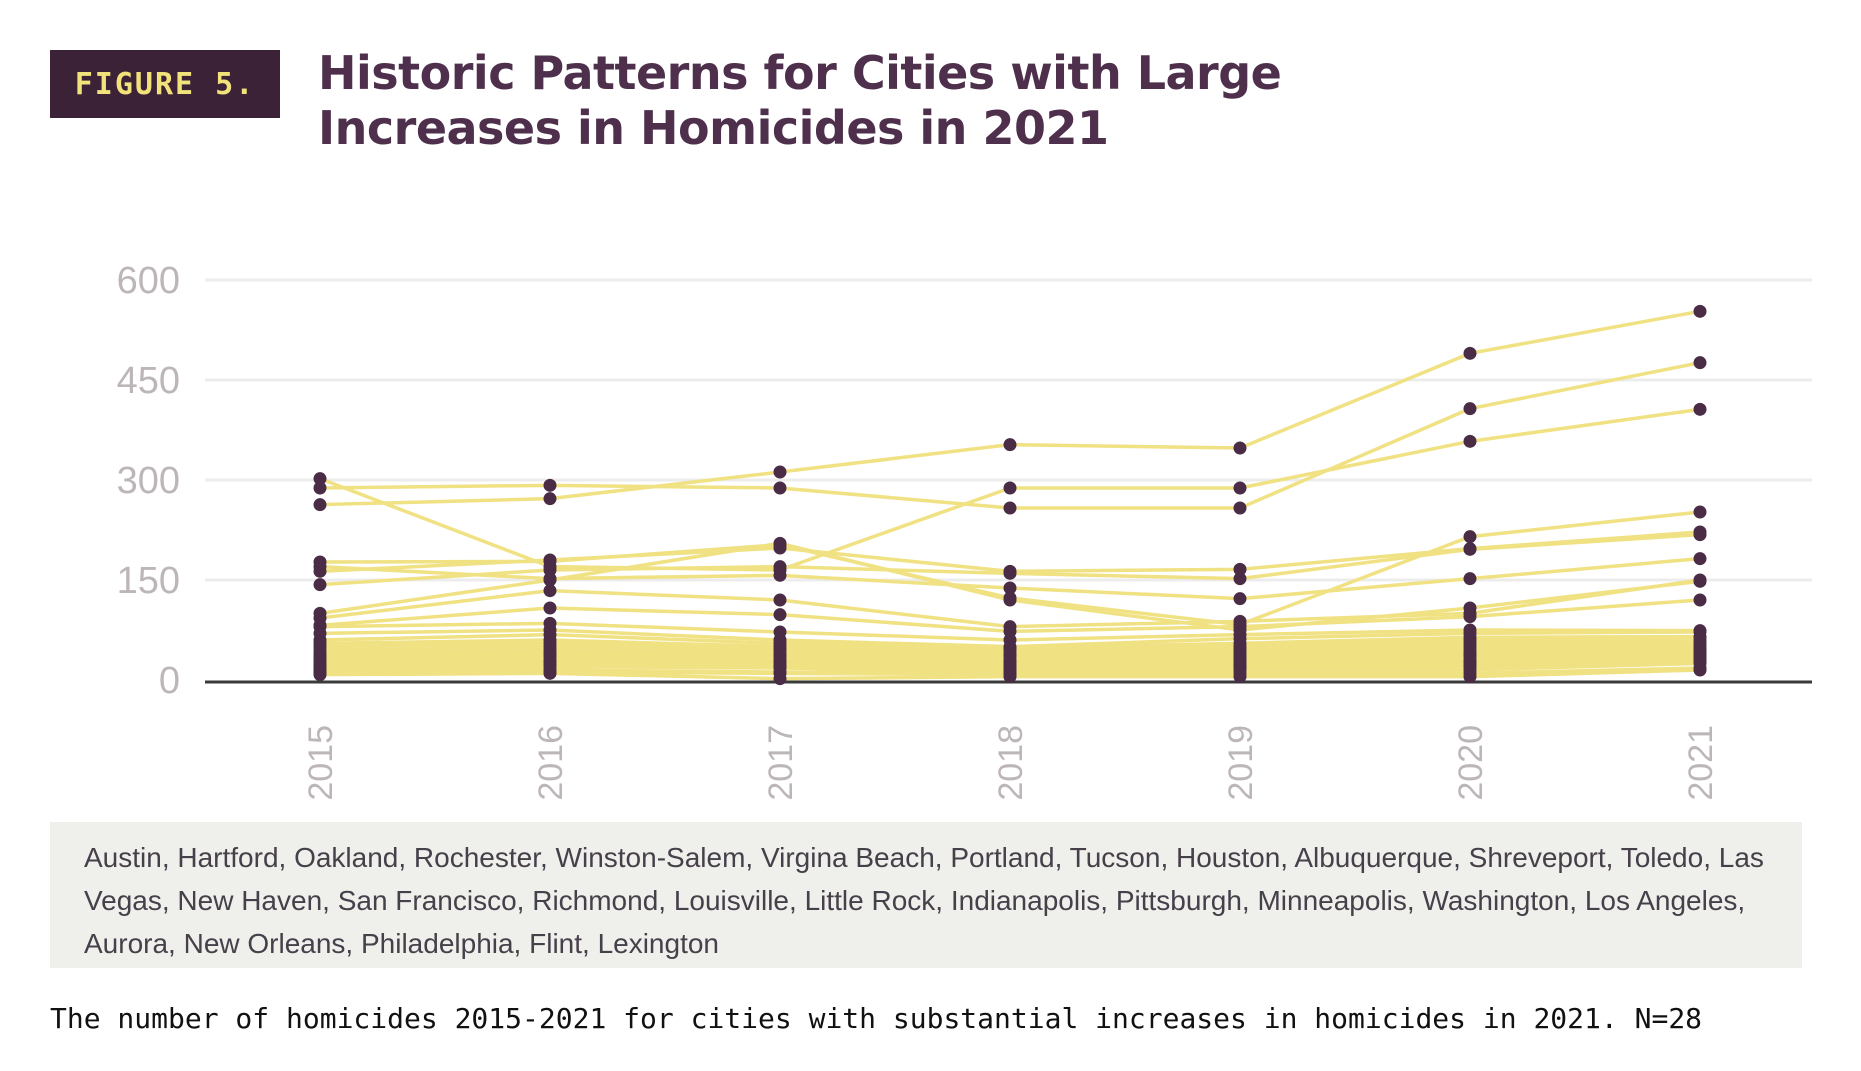  I want to click on x-tick-label: 2015, so click(321, 763).